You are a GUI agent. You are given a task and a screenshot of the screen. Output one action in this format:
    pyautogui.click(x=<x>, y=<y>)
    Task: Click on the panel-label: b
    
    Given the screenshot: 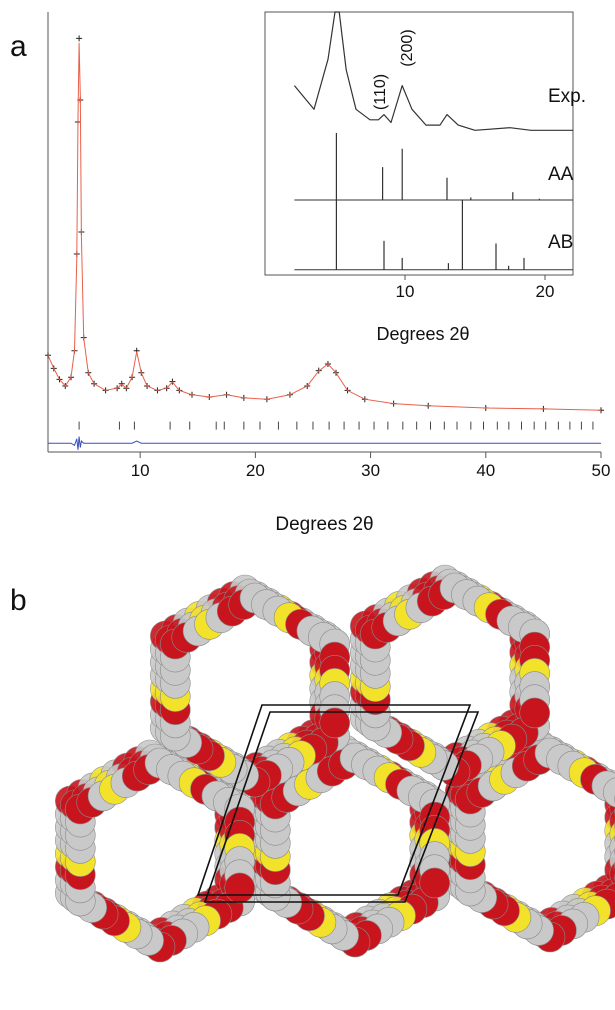 What is the action you would take?
    pyautogui.click(x=18, y=600)
    